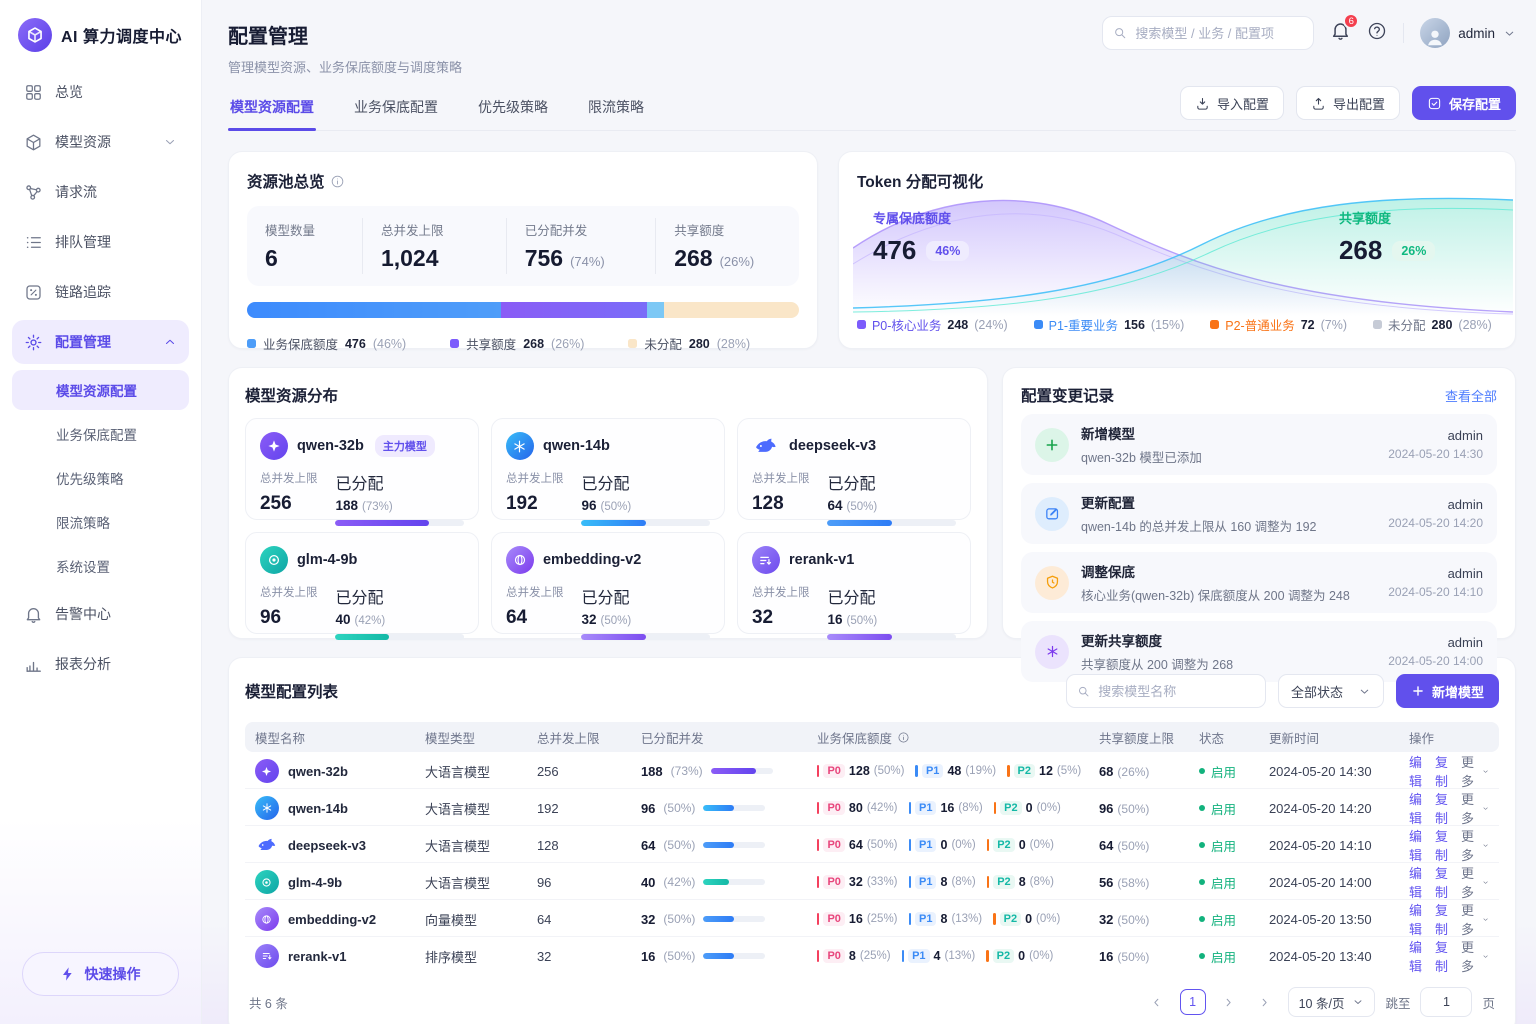 This screenshot has height=1024, width=1536. I want to click on export-config-button: 导出配置, so click(1347, 103).